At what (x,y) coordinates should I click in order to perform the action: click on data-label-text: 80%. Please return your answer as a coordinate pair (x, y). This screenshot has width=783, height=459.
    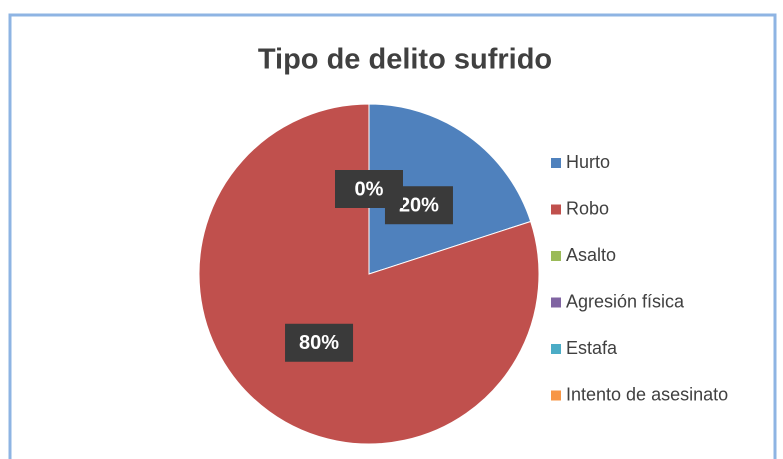
    Looking at the image, I should click on (319, 343).